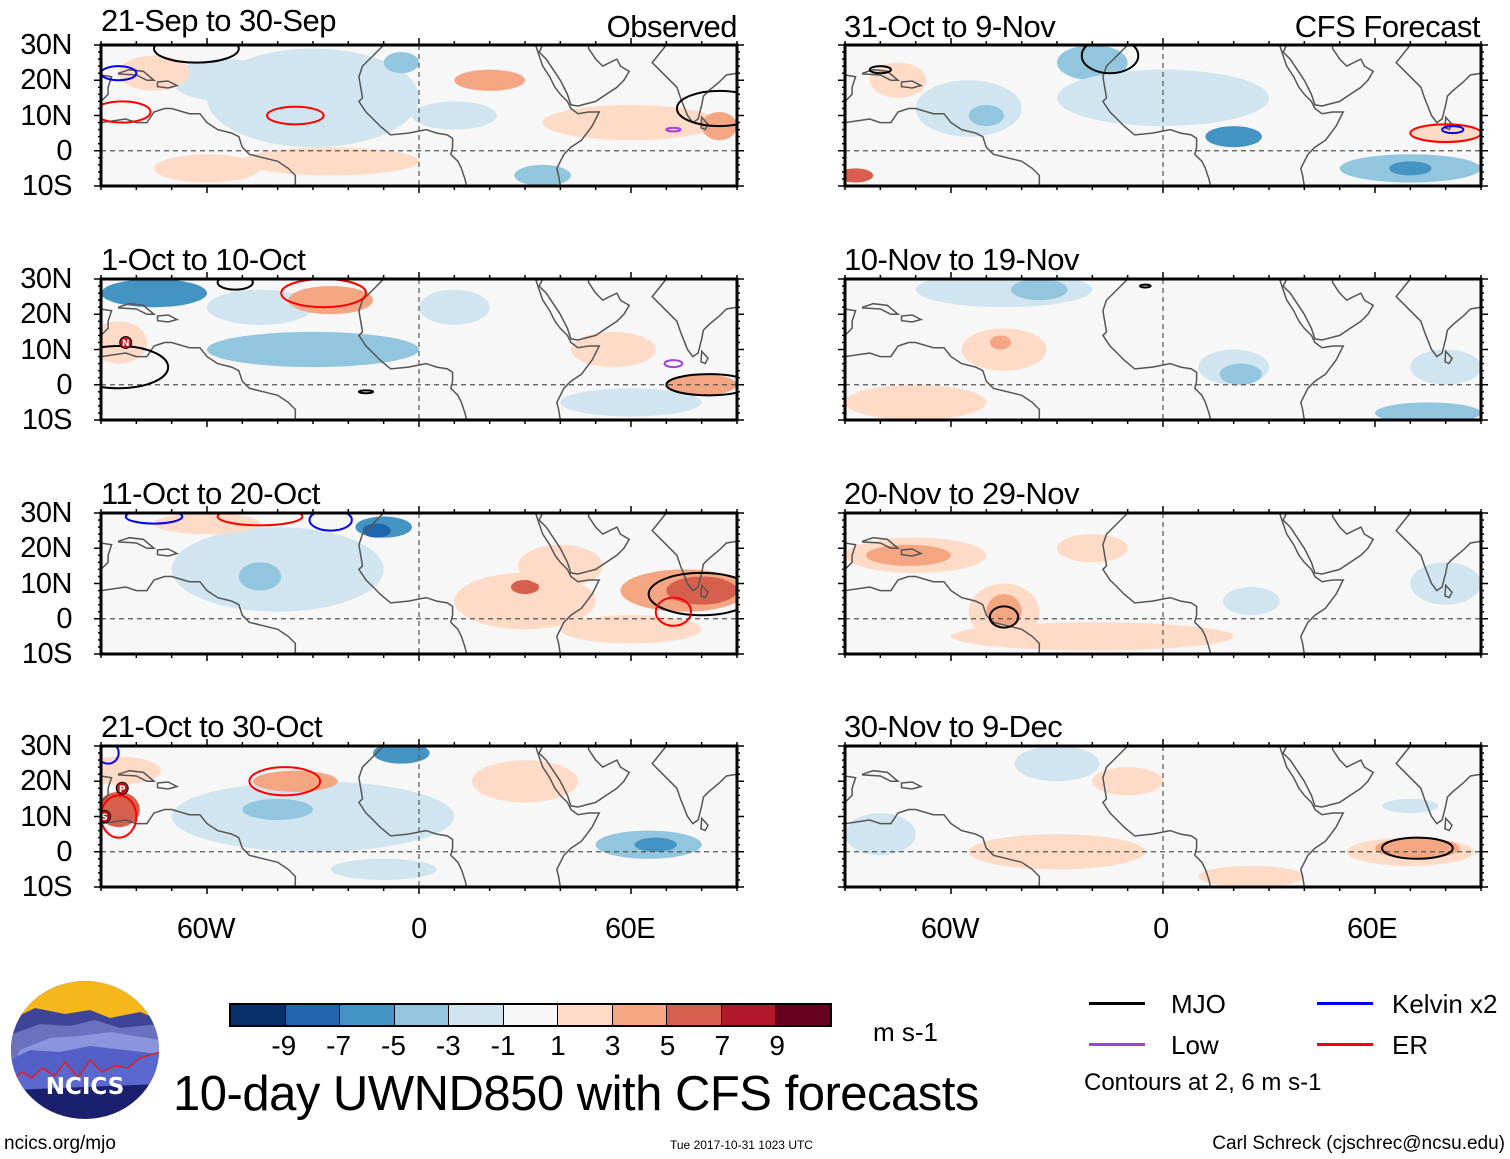  I want to click on footer-timestamp: Tue 2017-10-31 1023 UTC, so click(741, 1145).